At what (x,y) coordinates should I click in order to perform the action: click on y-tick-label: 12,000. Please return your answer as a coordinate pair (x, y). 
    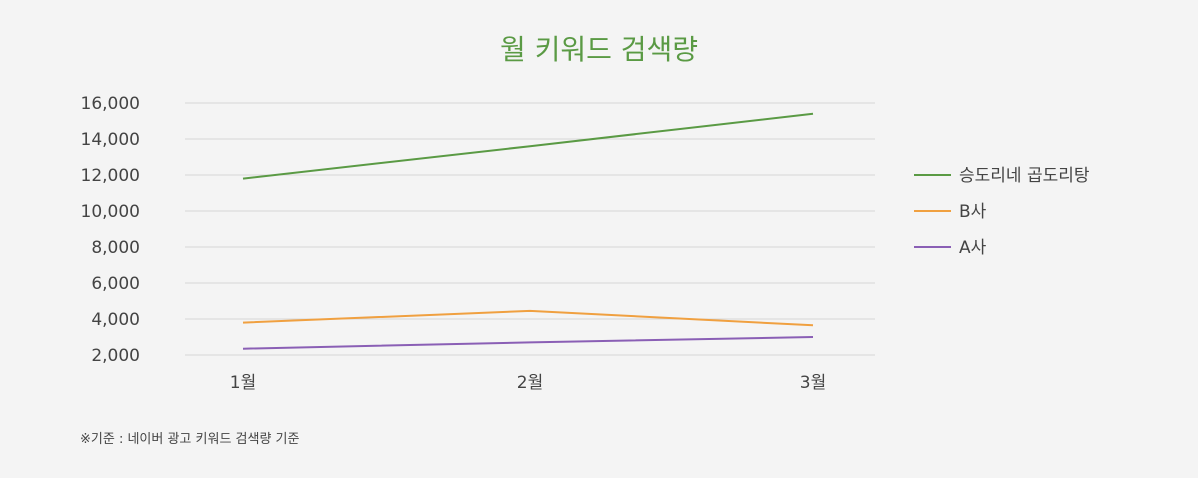
    Looking at the image, I should click on (110, 176).